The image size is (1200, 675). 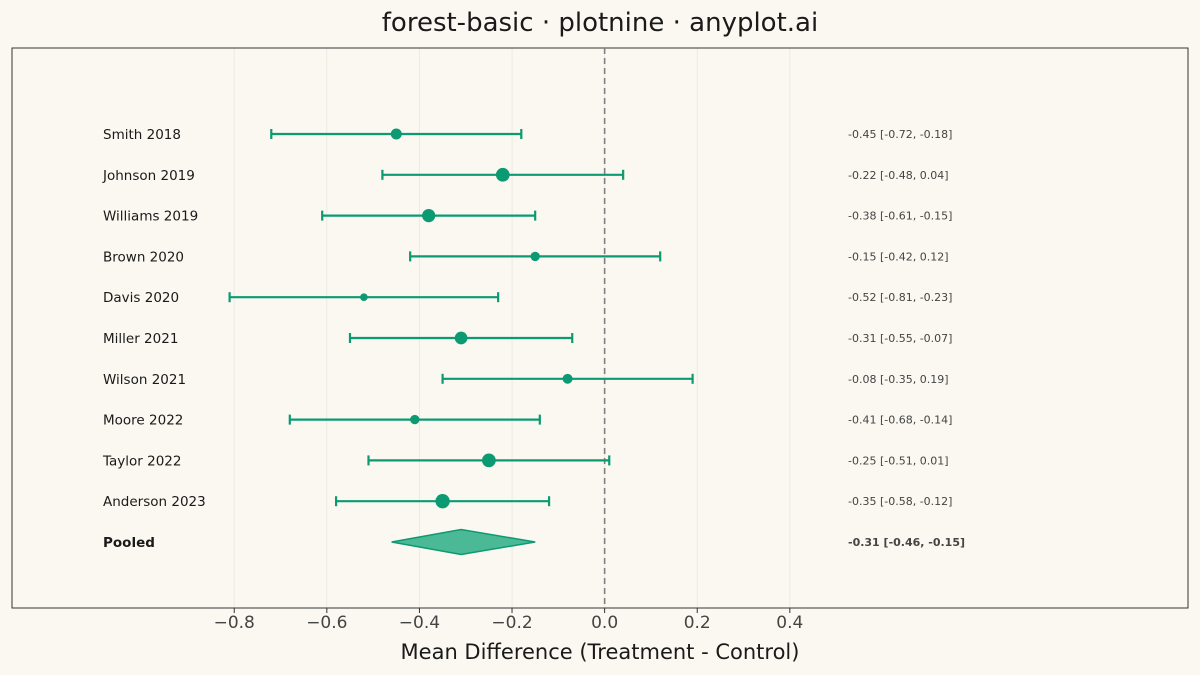 What do you see at coordinates (143, 421) in the screenshot?
I see `study-name-label: Moore 2022` at bounding box center [143, 421].